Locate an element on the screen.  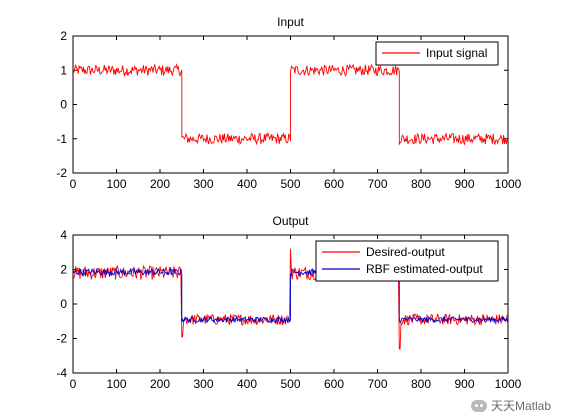
legend: Desired-output RBF estimated-output is located at coordinates (407, 261).